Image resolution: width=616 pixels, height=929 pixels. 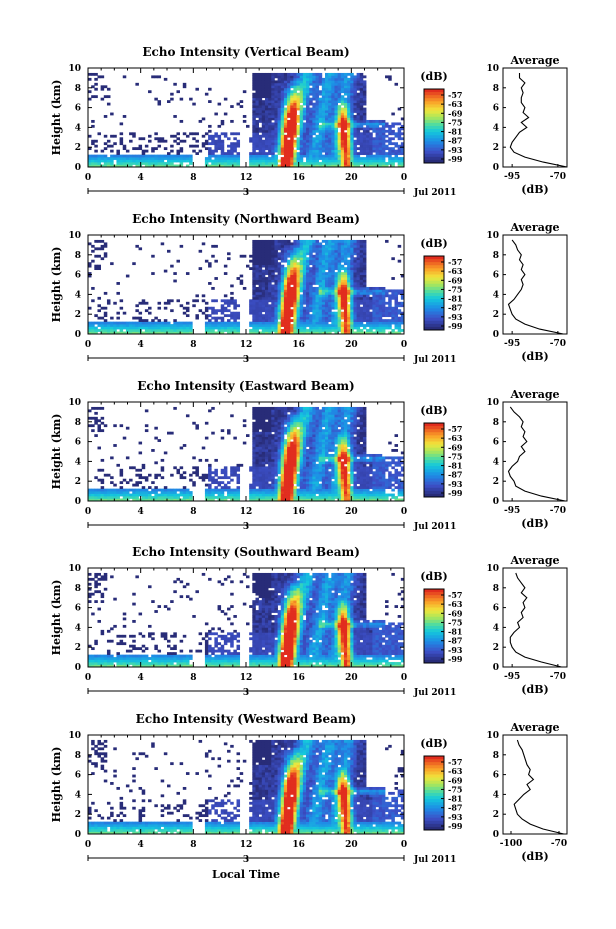 I want to click on y-tick-label: 4, so click(x=496, y=128).